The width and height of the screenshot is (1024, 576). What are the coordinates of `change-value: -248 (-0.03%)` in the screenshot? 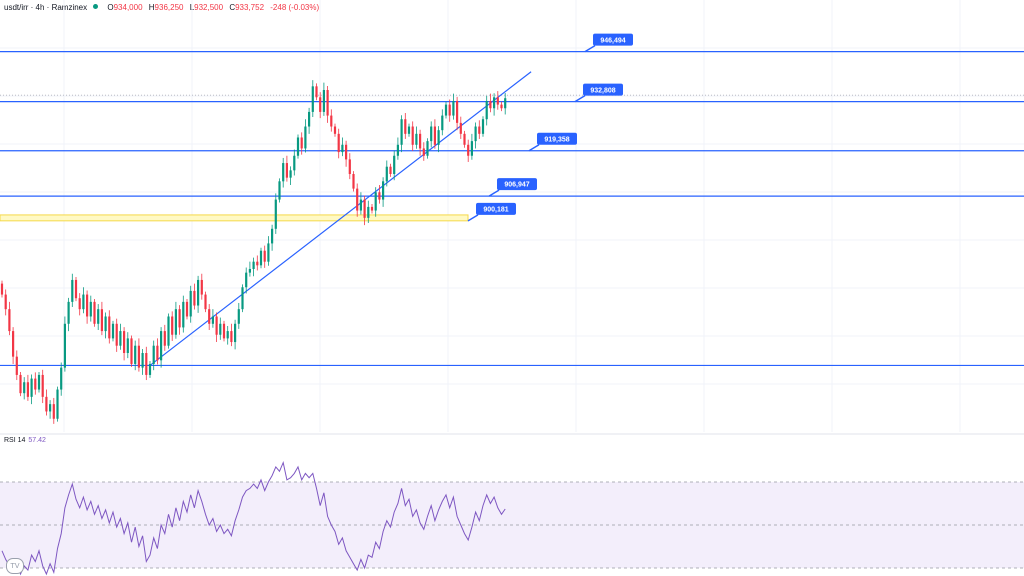 It's located at (295, 7).